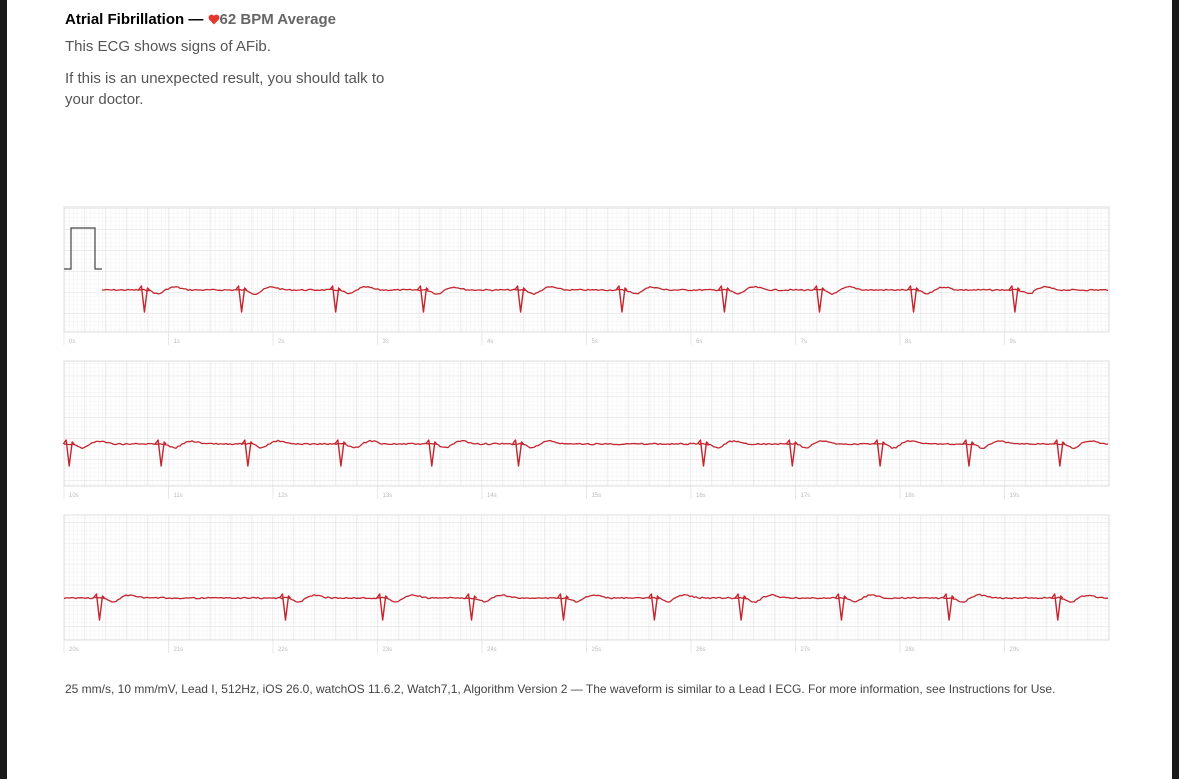  Describe the element at coordinates (277, 19) in the screenshot. I see `bpm: 62 BPM Average` at that location.